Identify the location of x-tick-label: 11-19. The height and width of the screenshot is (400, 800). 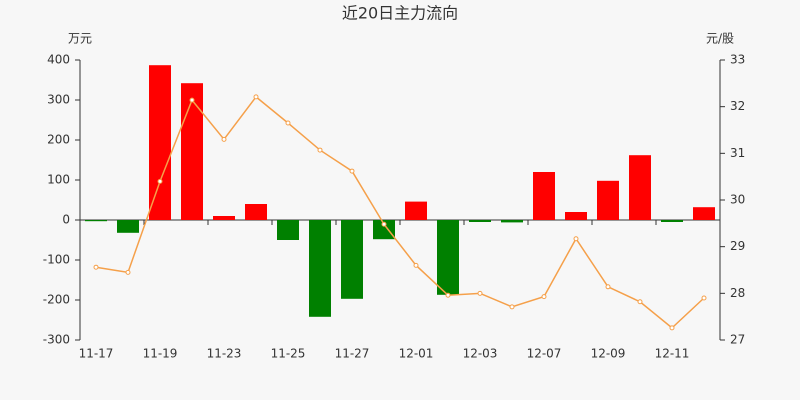
(160, 354).